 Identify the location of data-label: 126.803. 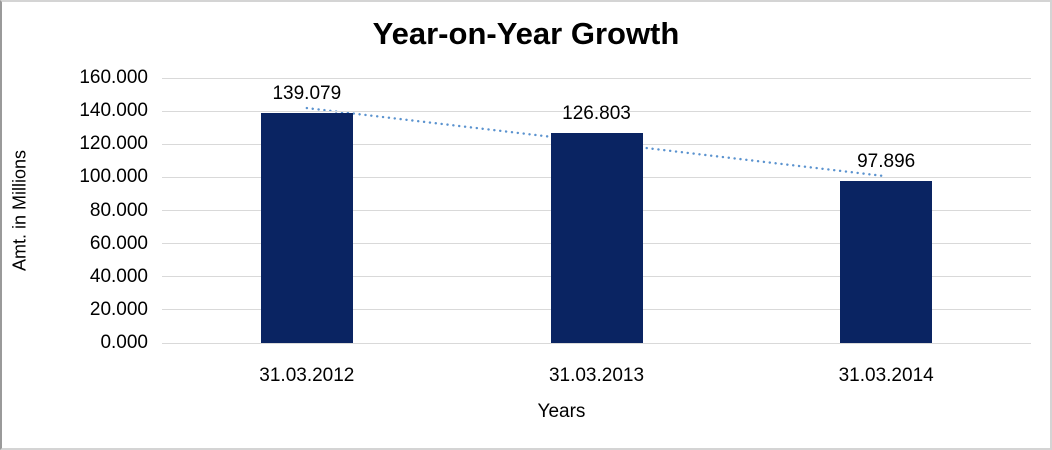
(596, 113).